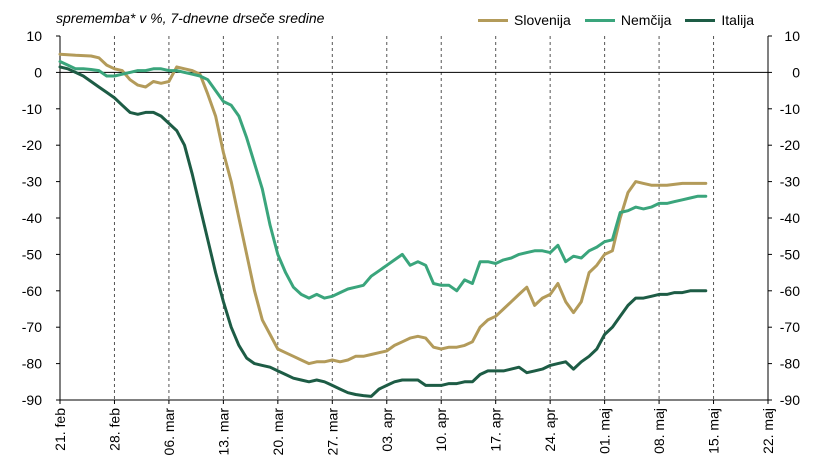 This screenshot has height=471, width=816. Describe the element at coordinates (60, 429) in the screenshot. I see `x-tick-label: 21. feb` at that location.